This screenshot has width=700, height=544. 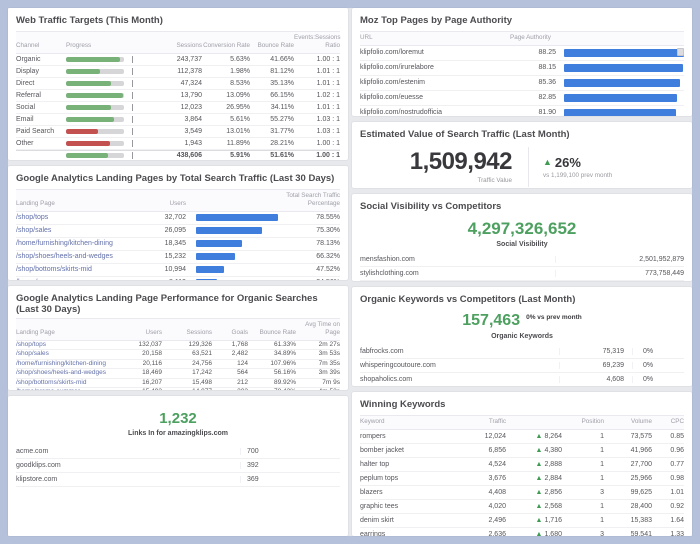 I want to click on conversion-rate-value: 13.09%, so click(x=238, y=95).